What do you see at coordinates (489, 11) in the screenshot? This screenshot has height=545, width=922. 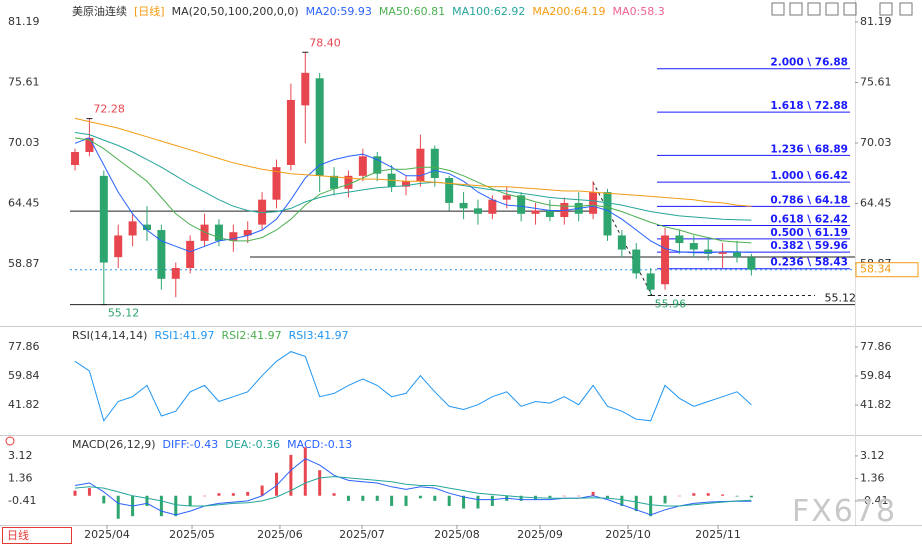 I see `legend-item: MA100:62.92` at bounding box center [489, 11].